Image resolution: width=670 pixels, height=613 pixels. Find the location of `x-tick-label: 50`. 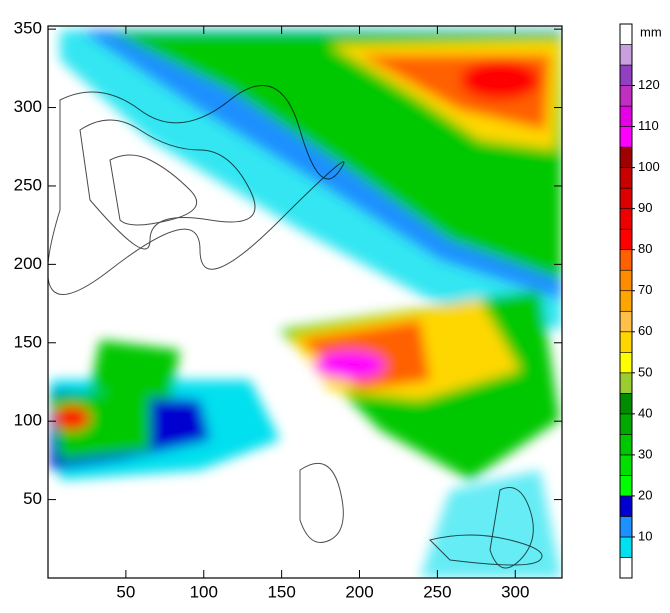

x-tick-label: 50 is located at coordinates (125, 591).